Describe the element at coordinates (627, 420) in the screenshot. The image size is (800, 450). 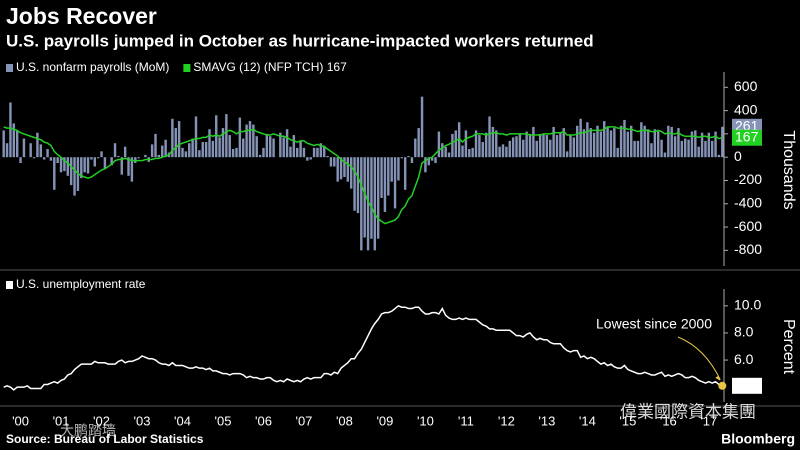
I see `x-tick-label: '15` at that location.